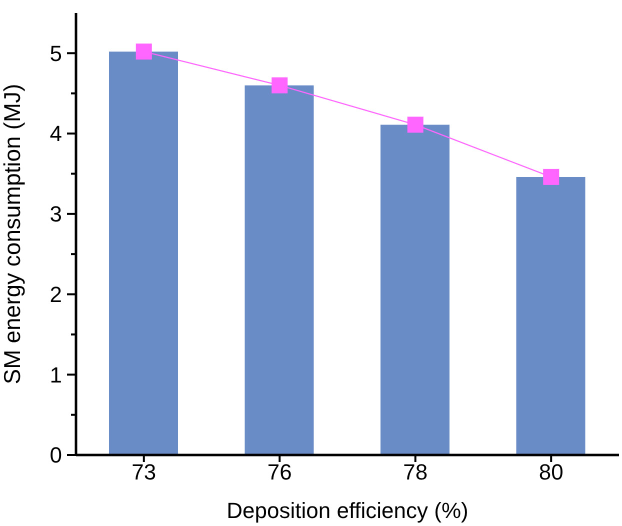 The width and height of the screenshot is (622, 526). What do you see at coordinates (56, 53) in the screenshot?
I see `y-tick-label: 5` at bounding box center [56, 53].